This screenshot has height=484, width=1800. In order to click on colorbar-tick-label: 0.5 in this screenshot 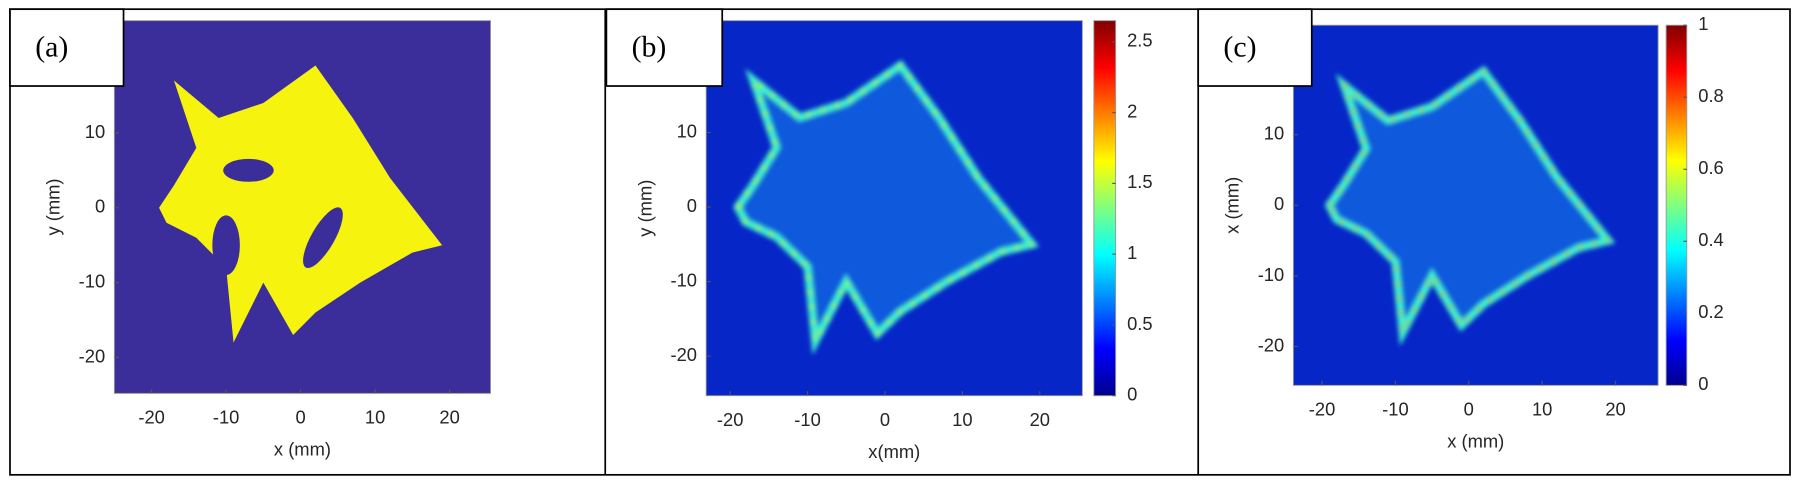, I will do `click(1140, 323)`.